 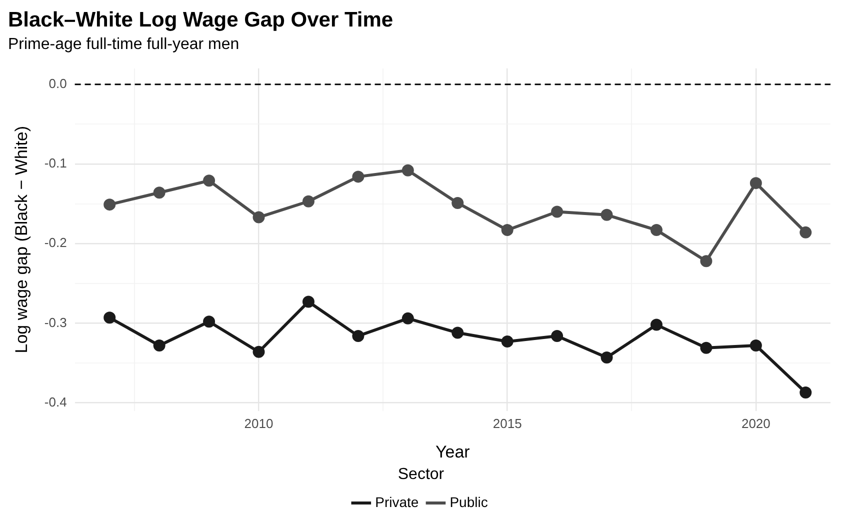 What do you see at coordinates (21, 240) in the screenshot?
I see `y-axis-title: Log wage gap (Black − White)` at bounding box center [21, 240].